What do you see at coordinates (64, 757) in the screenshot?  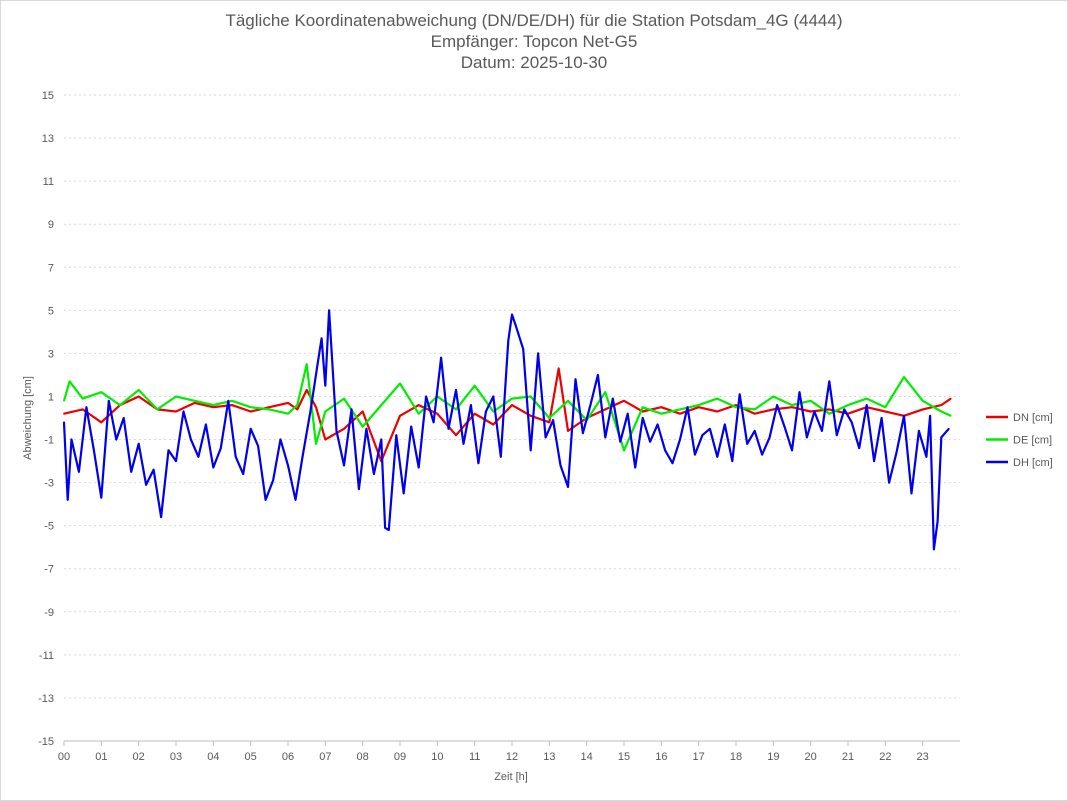 I see `x-tick-label: 00` at bounding box center [64, 757].